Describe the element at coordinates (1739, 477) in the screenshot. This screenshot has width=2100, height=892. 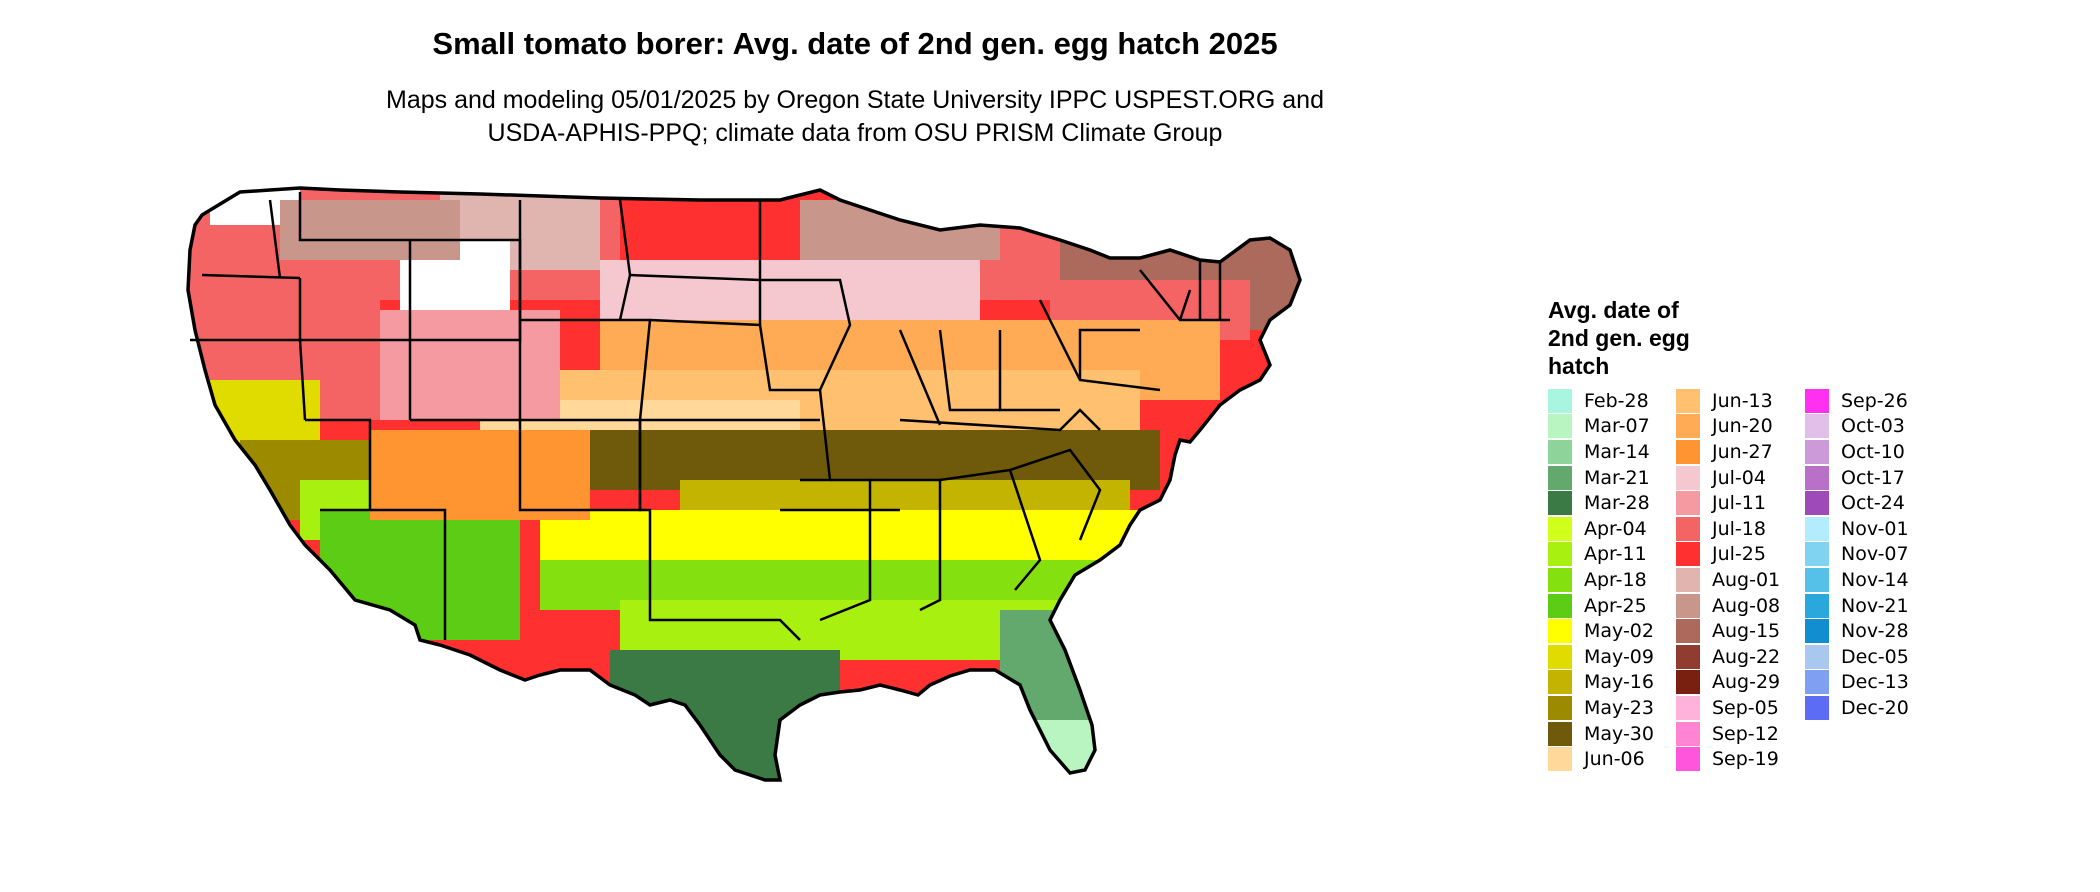
I see `legend-label: Jul-04` at that location.